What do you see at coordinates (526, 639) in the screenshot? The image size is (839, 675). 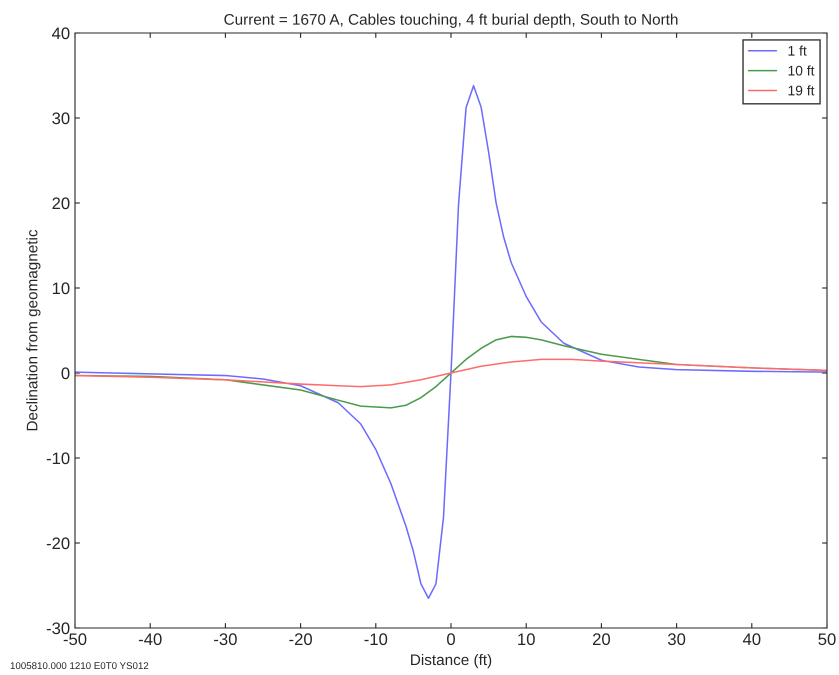 I see `x-tick-label: 10` at bounding box center [526, 639].